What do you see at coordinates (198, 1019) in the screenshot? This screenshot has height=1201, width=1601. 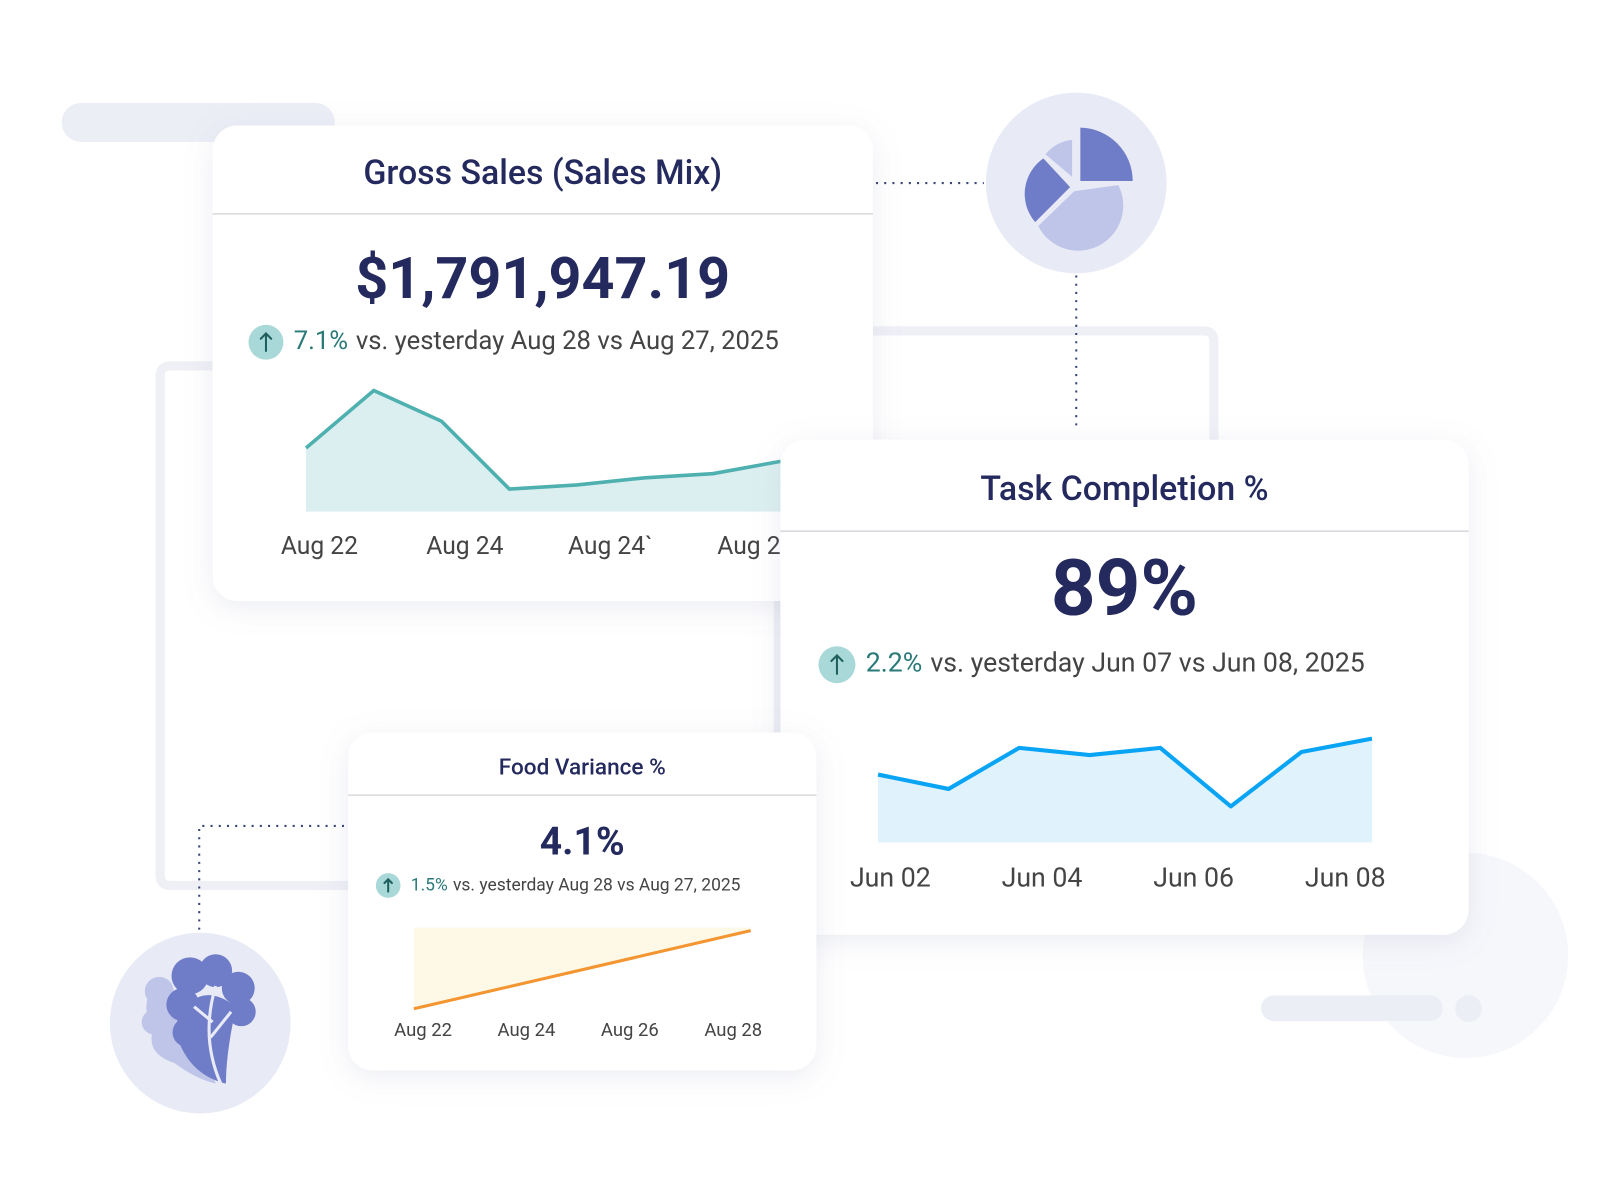 I see `lettuce-icon` at bounding box center [198, 1019].